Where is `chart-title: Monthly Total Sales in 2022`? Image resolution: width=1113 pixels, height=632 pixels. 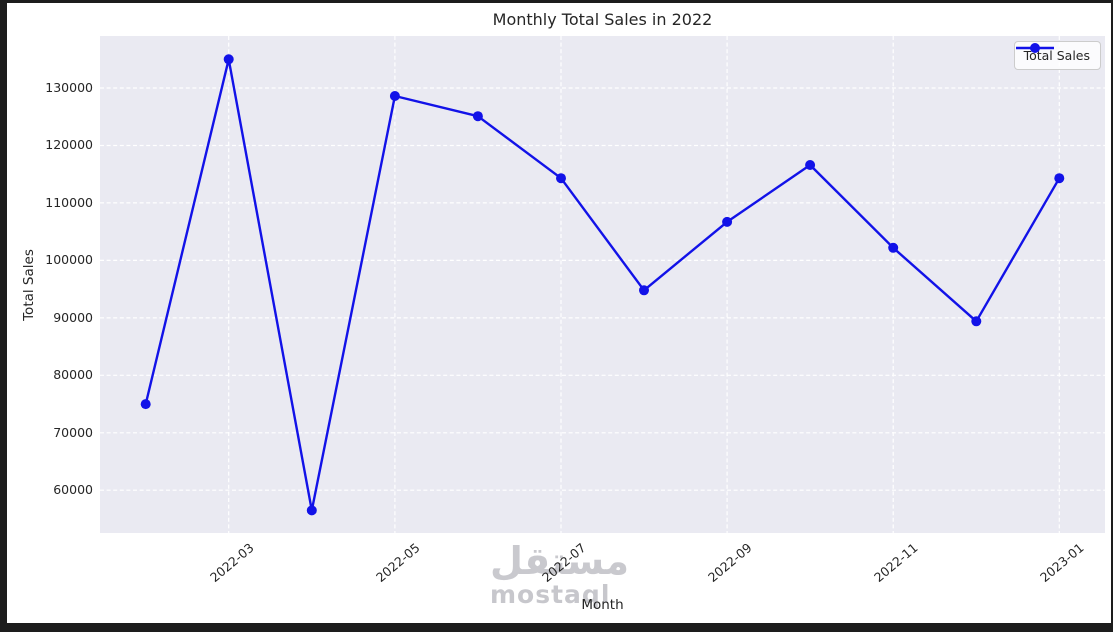
chart-title: Monthly Total Sales in 2022 is located at coordinates (602, 19).